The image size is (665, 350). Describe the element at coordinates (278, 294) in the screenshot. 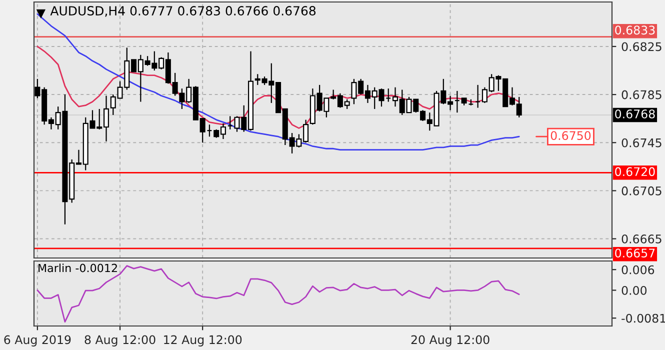

I see `line-series` at that location.